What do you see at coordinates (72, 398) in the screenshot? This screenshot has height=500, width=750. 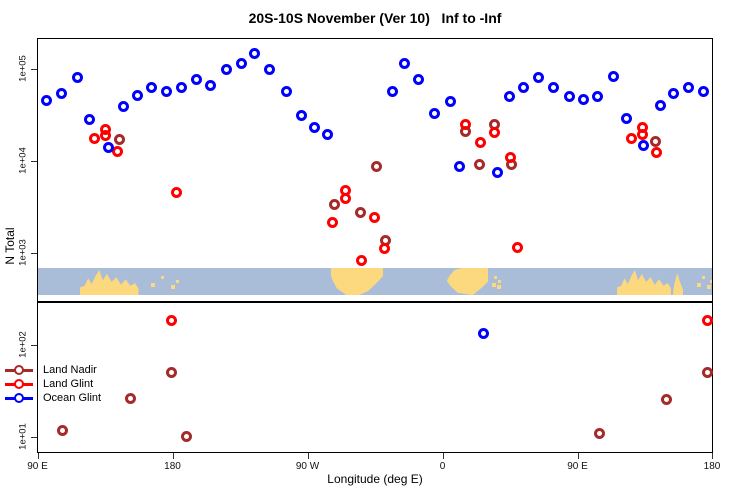 I see `legend-label: Ocean Glint` at bounding box center [72, 398].